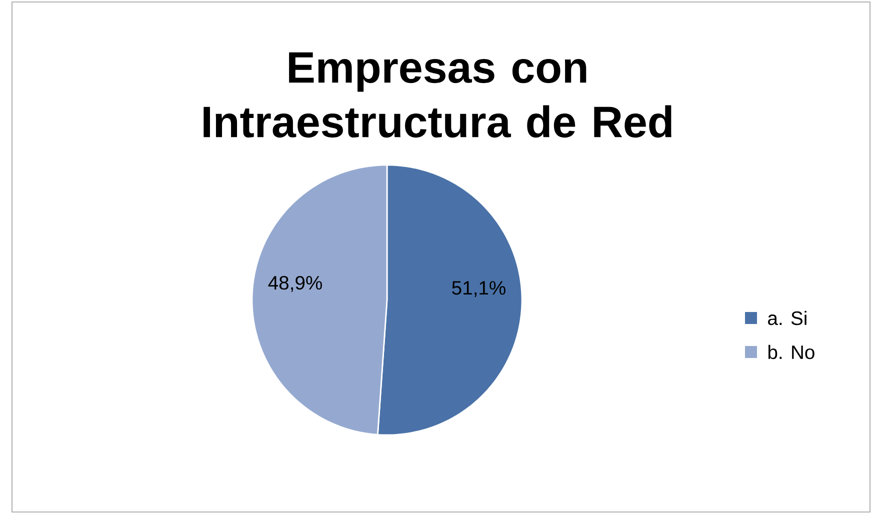 The width and height of the screenshot is (875, 519). What do you see at coordinates (438, 95) in the screenshot?
I see `chart-title: Empresas con Intraestructura de Red` at bounding box center [438, 95].